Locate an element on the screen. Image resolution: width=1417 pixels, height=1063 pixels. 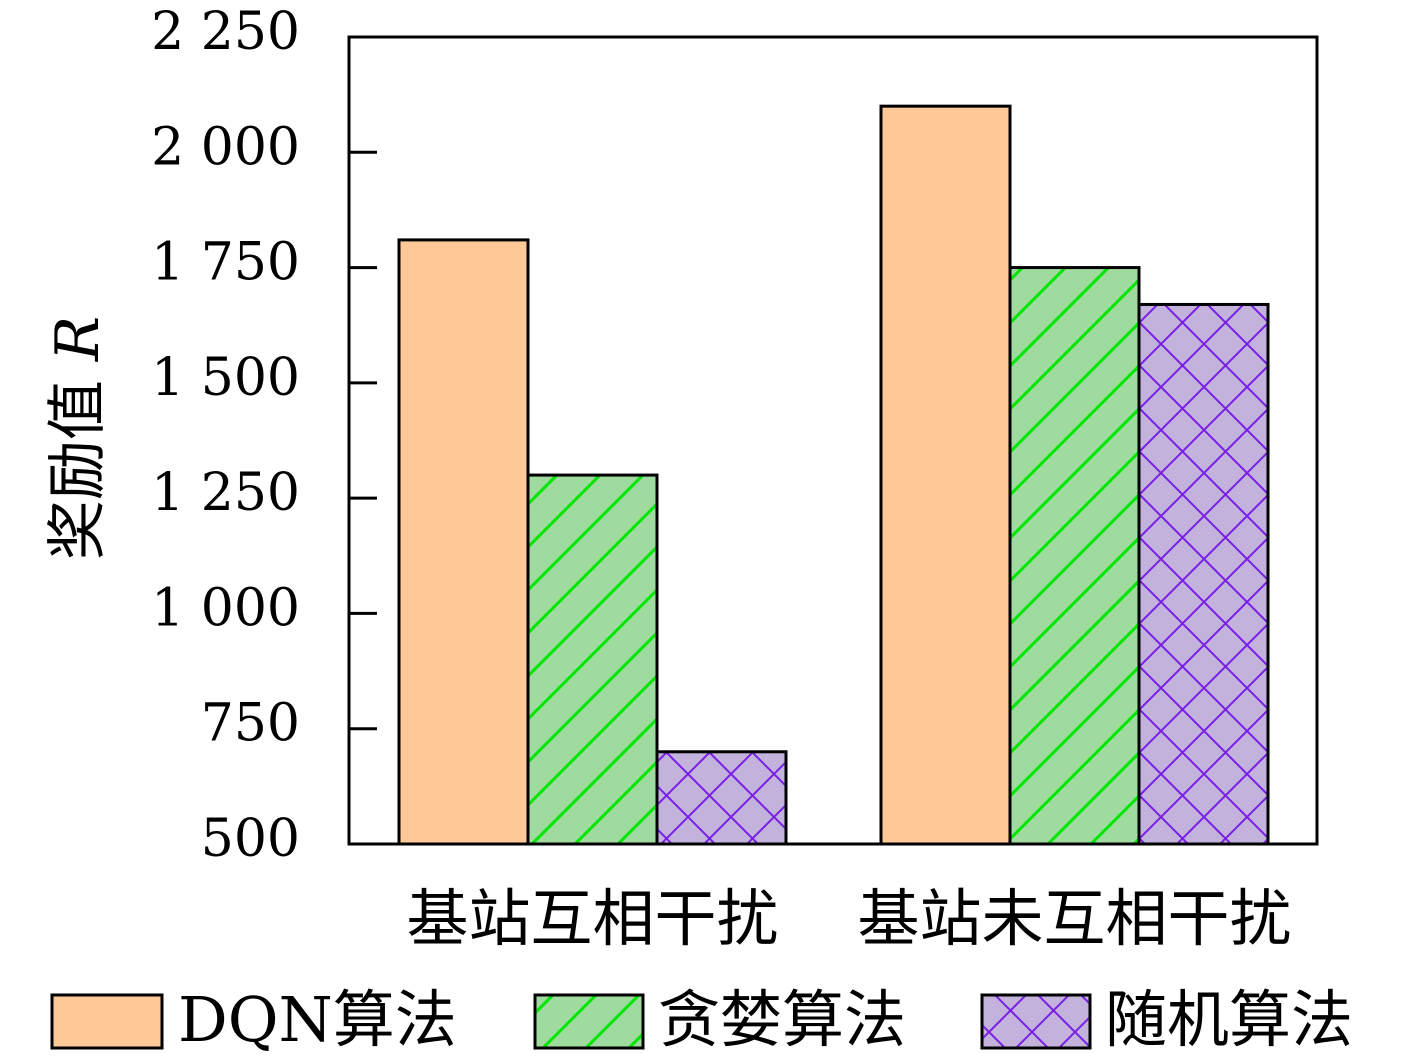
y-tick-label: 1 500 is located at coordinates (225, 378).